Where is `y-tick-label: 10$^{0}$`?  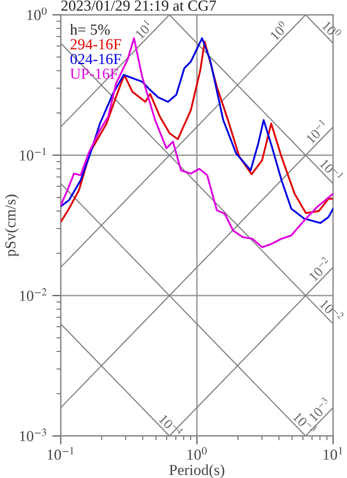
y-tick-label: 10$^{0}$ is located at coordinates (37, 13).